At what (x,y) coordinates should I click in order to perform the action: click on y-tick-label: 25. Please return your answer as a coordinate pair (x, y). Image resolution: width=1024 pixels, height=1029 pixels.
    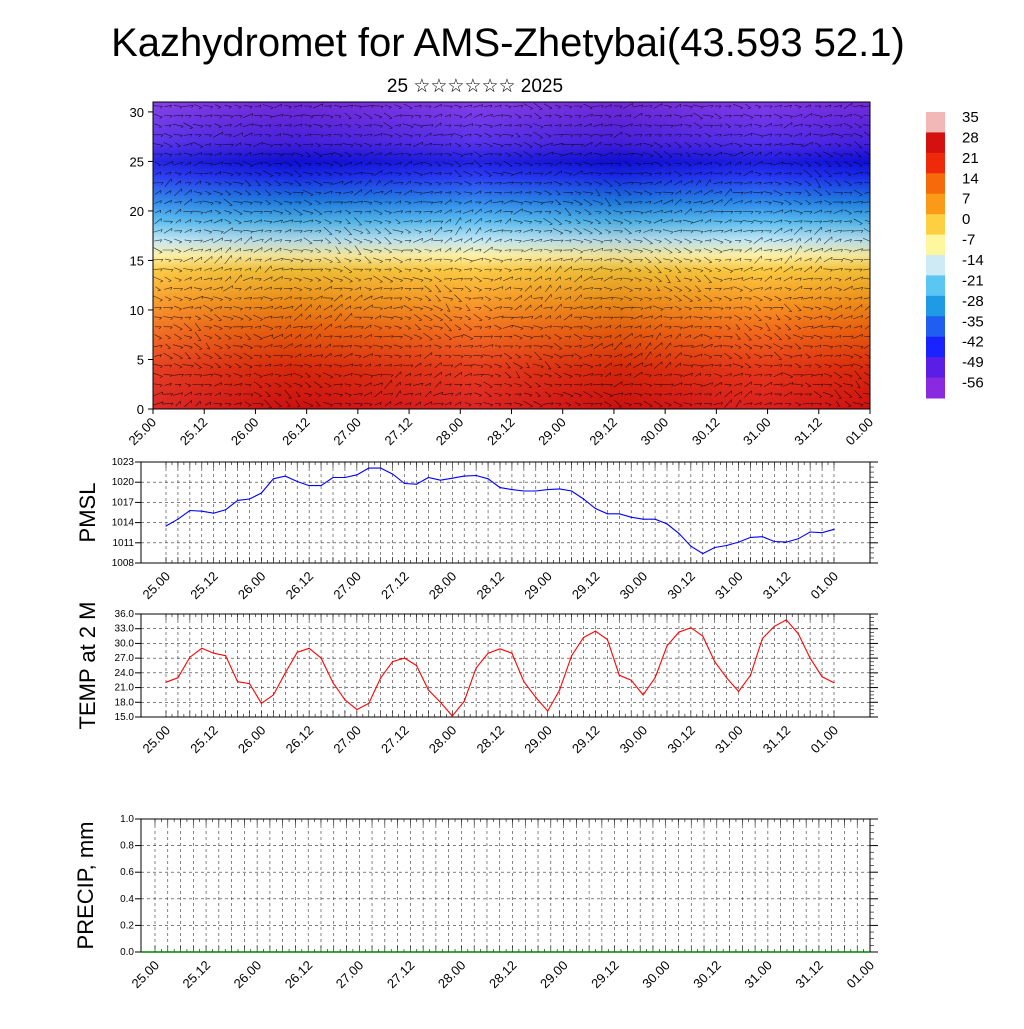
    Looking at the image, I should click on (137, 161).